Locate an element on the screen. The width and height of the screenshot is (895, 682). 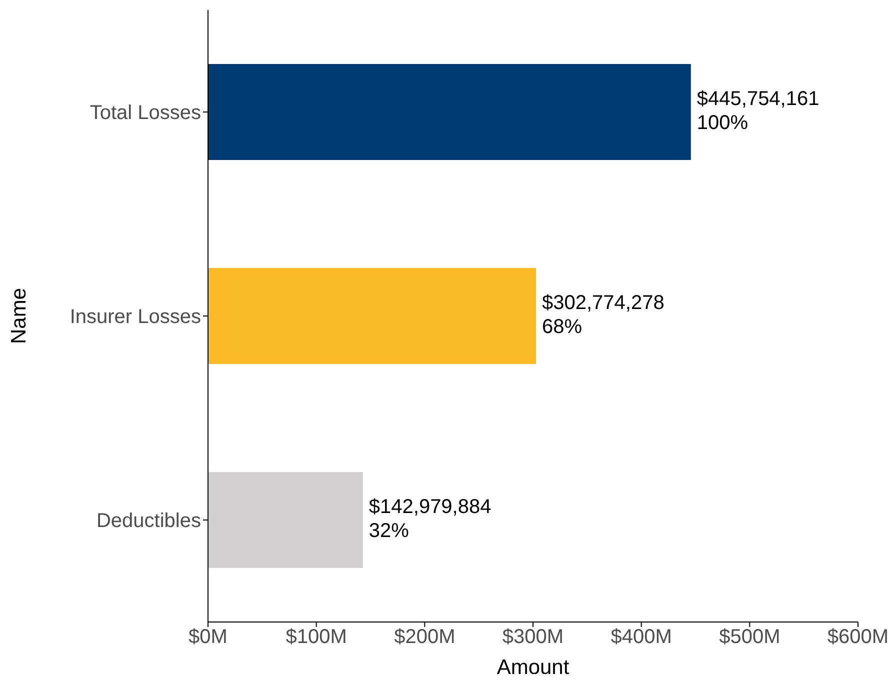
x-tick-label: $400M is located at coordinates (641, 637).